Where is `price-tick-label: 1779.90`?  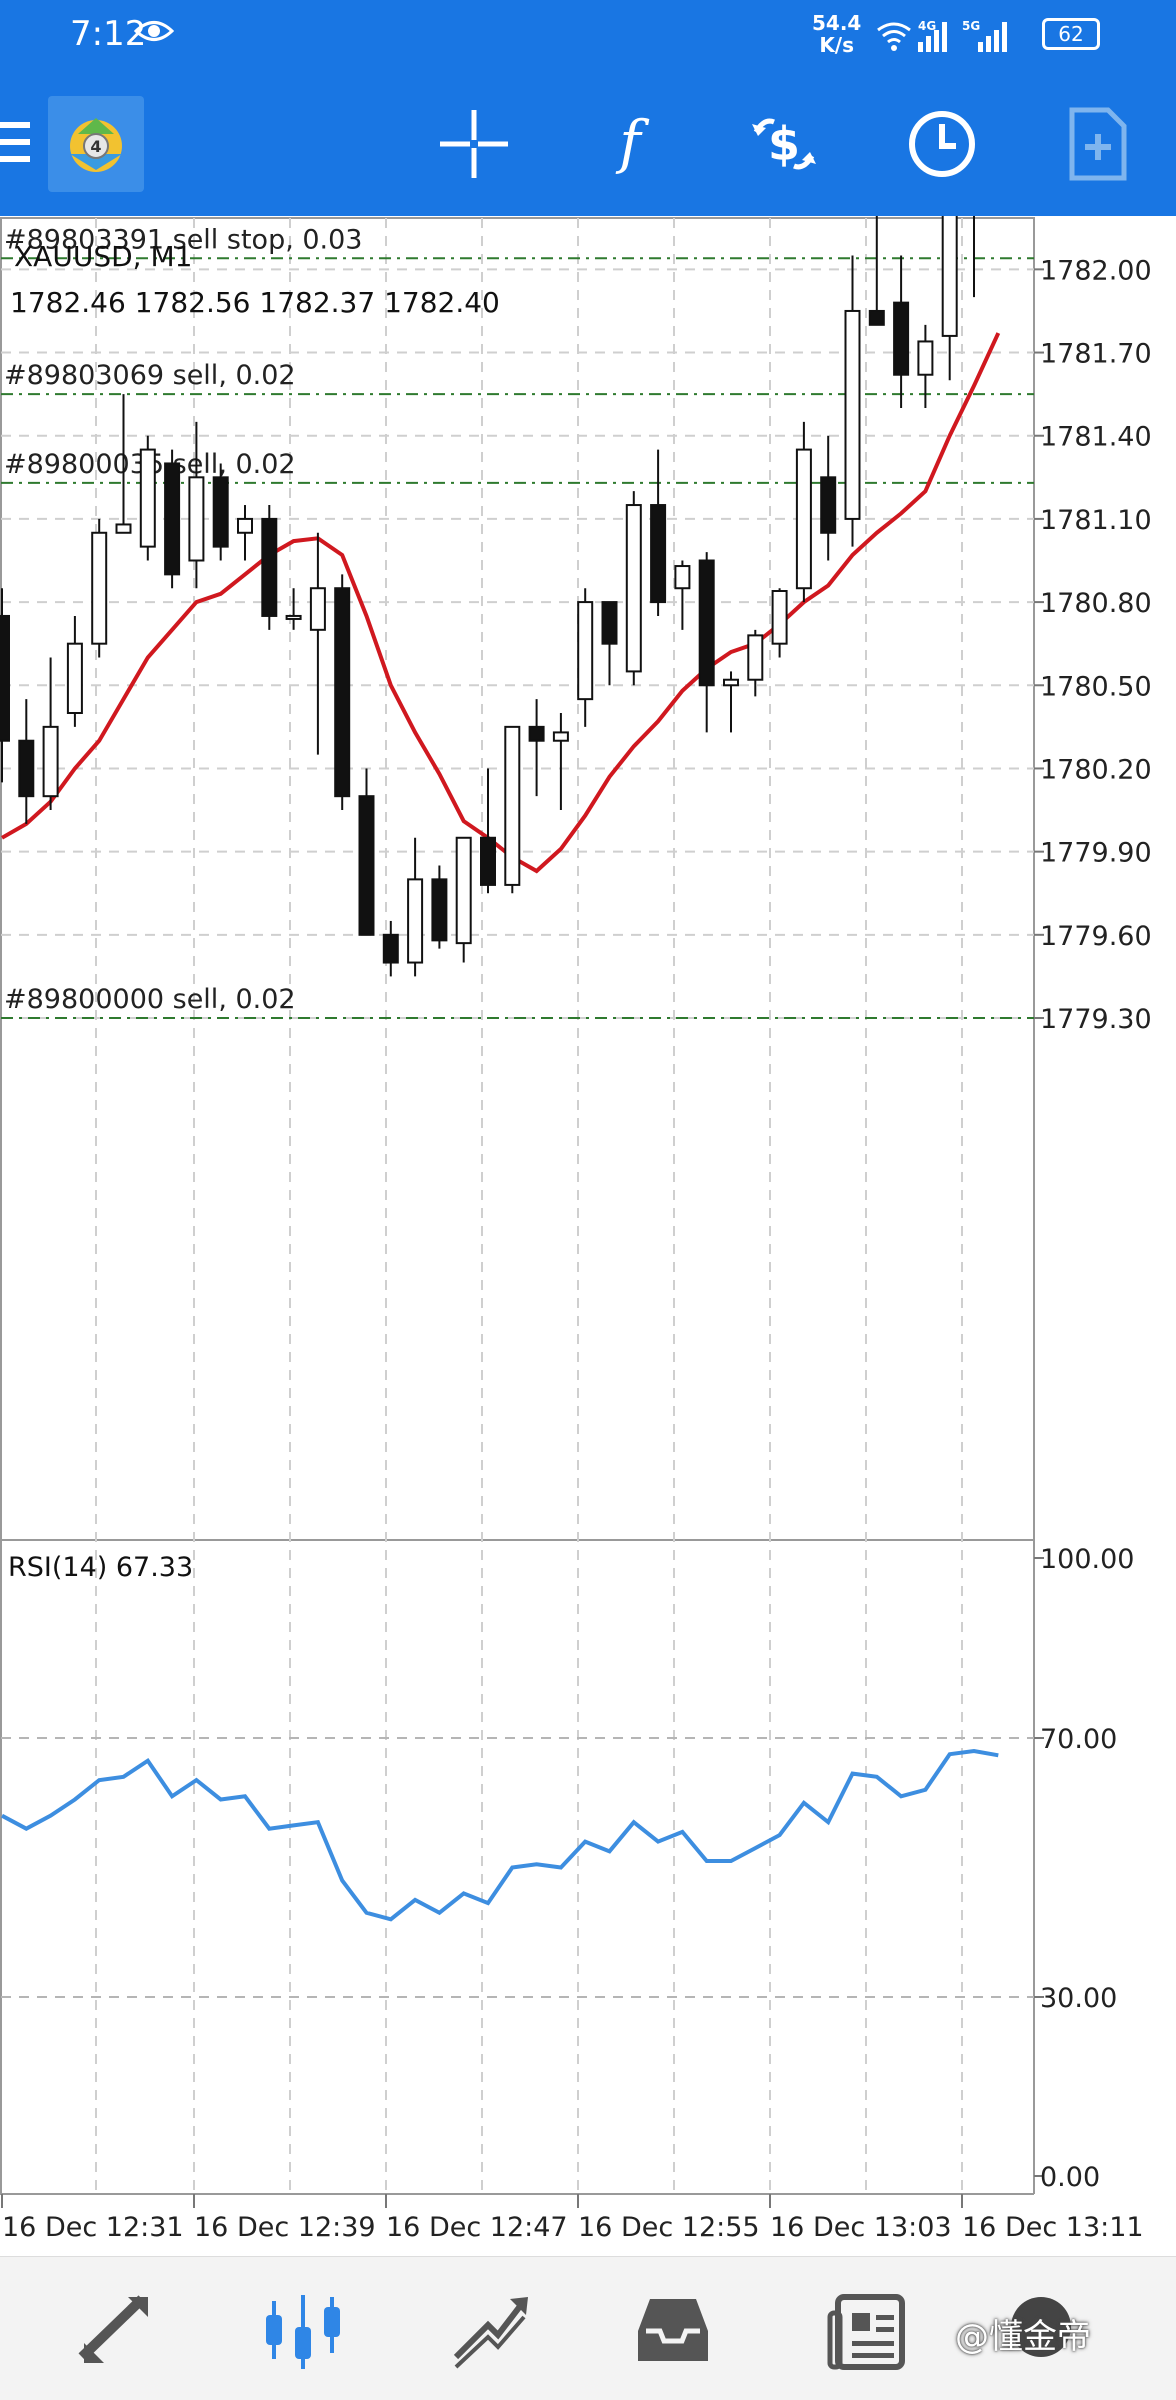
price-tick-label: 1779.90 is located at coordinates (1096, 853).